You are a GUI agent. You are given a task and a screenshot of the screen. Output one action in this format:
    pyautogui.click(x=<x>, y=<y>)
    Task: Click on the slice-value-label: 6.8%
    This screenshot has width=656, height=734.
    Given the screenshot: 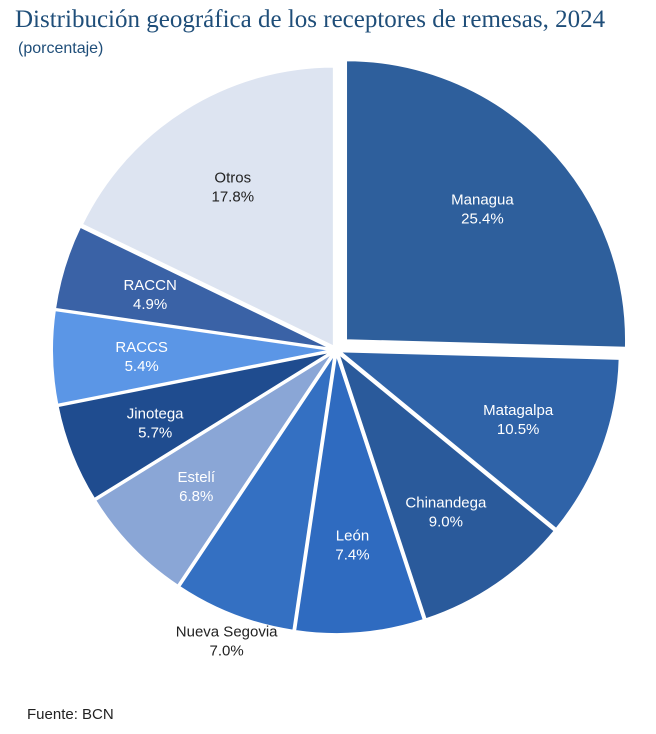 What is the action you would take?
    pyautogui.click(x=196, y=496)
    